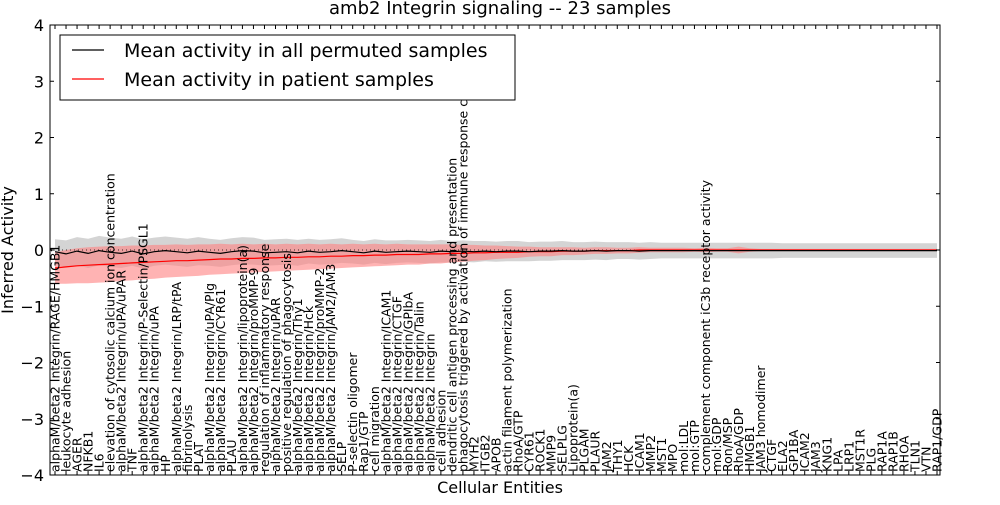  What do you see at coordinates (297, 385) in the screenshot?
I see `x-category-label: alphaM/beta2 Integrin/Thy1` at bounding box center [297, 385].